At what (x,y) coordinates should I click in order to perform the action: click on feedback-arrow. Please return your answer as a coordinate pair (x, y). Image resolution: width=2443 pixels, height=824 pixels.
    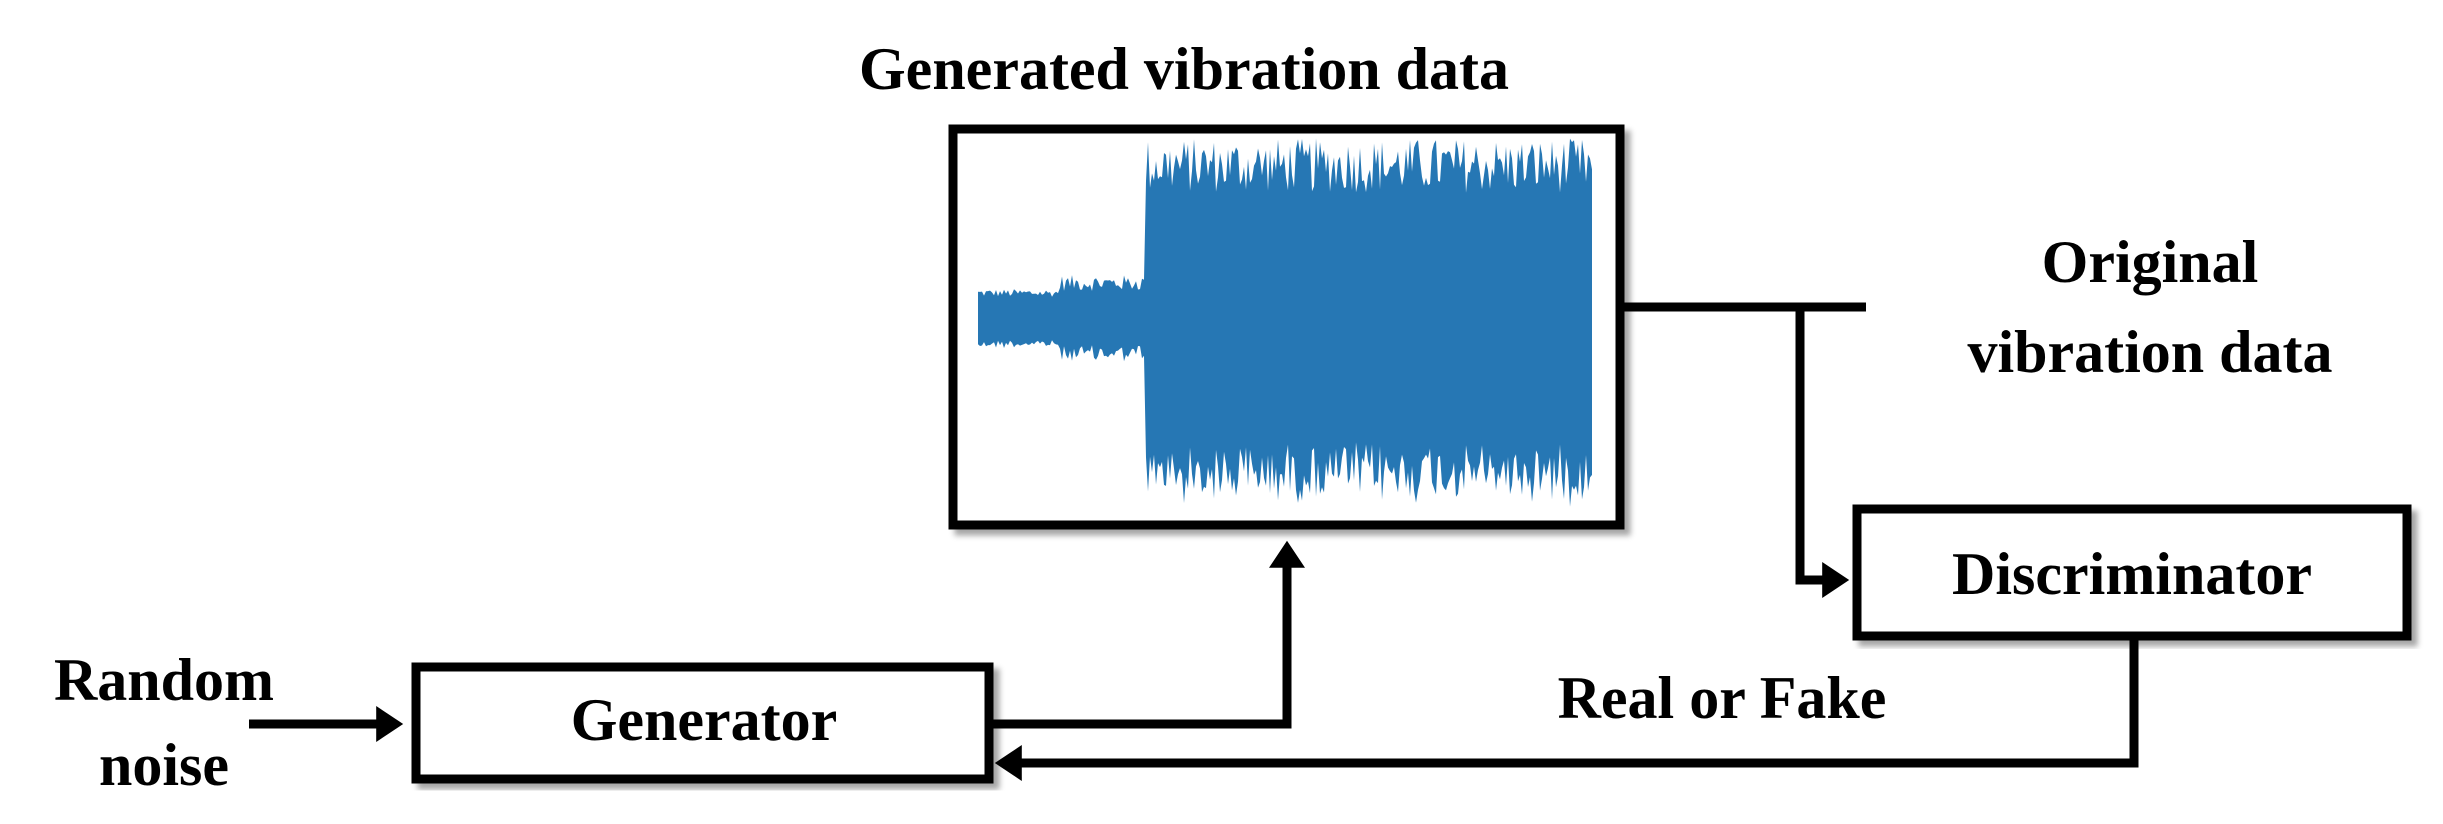
    Looking at the image, I should click on (1566, 708).